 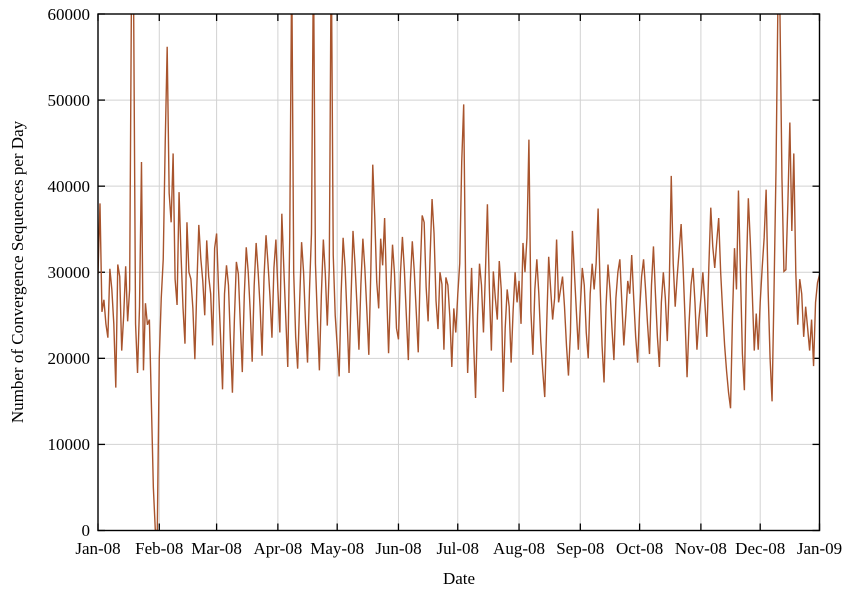 What do you see at coordinates (159, 548) in the screenshot?
I see `x-tick-label: Feb-08` at bounding box center [159, 548].